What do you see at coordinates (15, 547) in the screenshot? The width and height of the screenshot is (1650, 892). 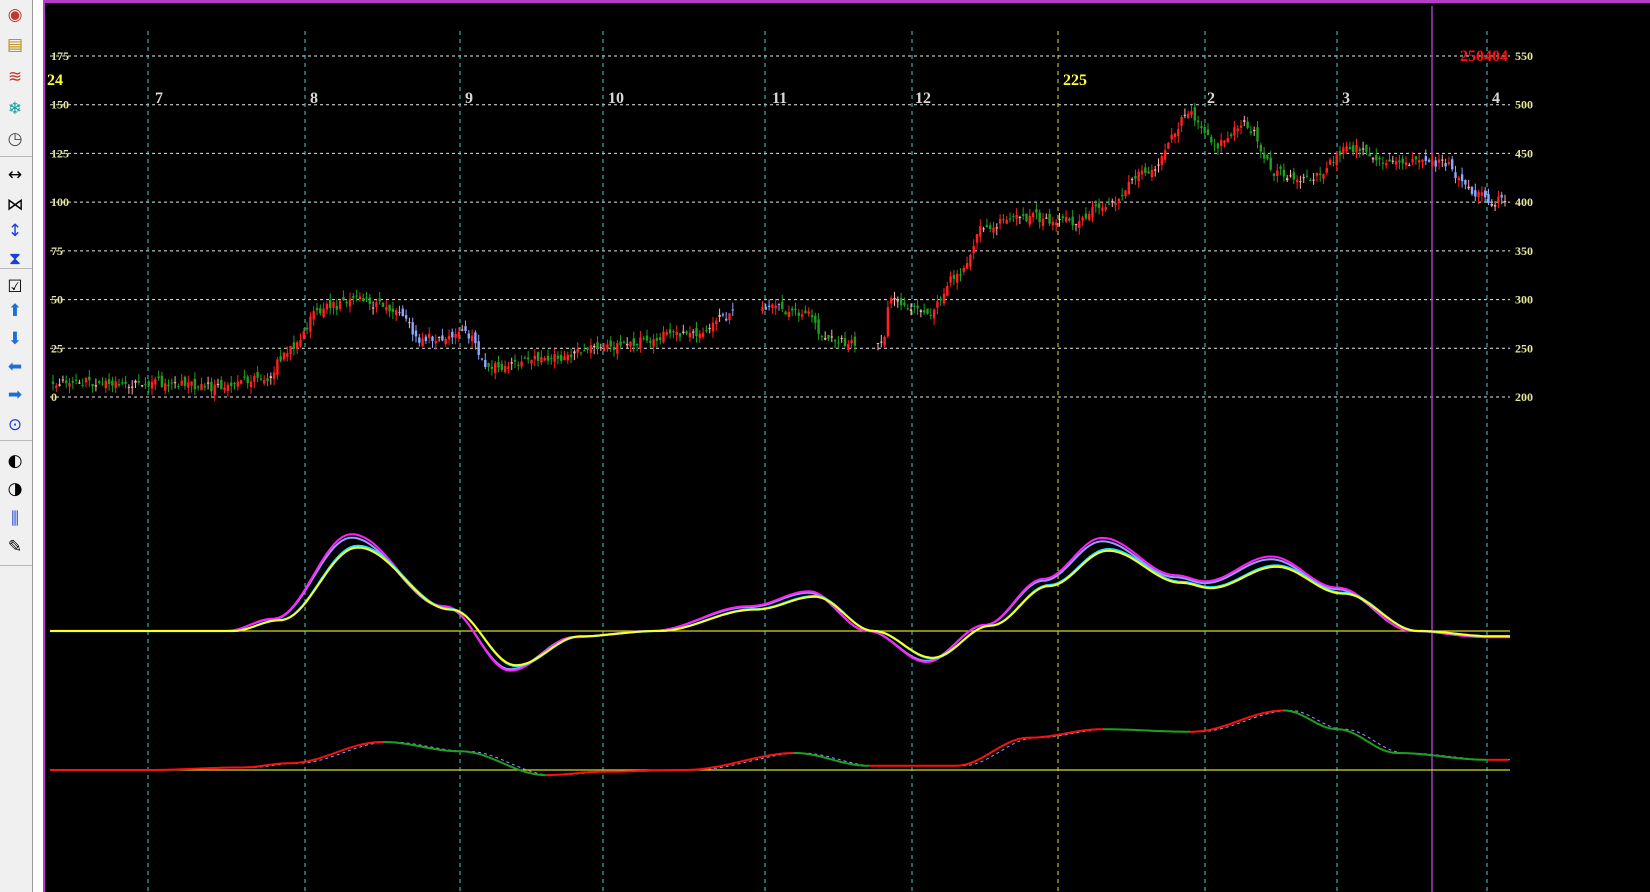 I see `pencil-button: ✎` at bounding box center [15, 547].